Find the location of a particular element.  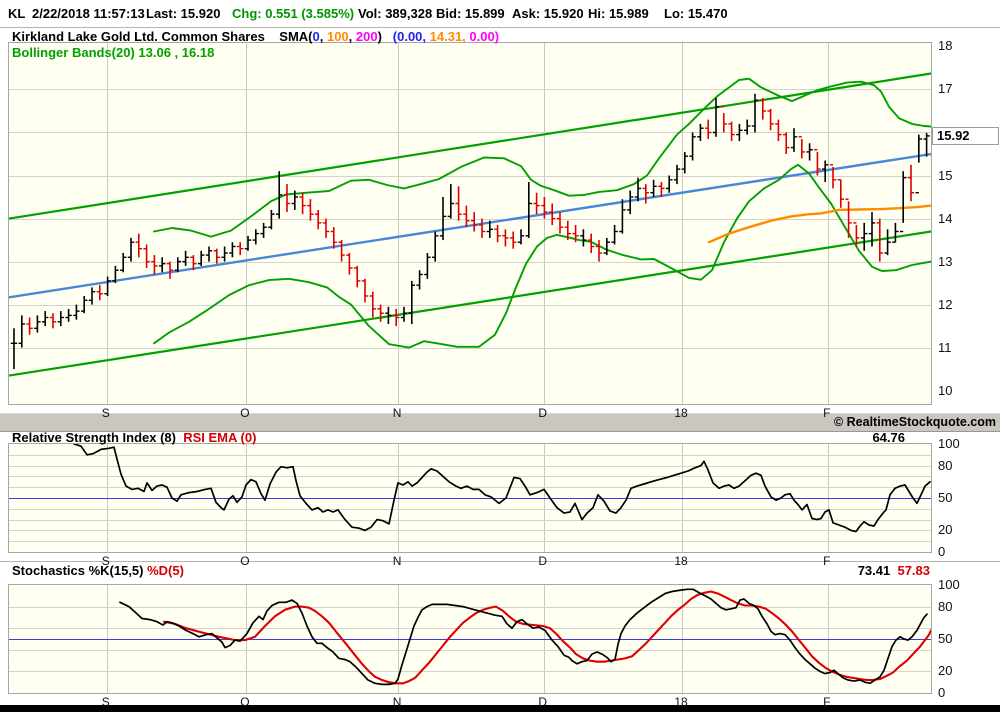

y-axis-label: 15 is located at coordinates (945, 175).